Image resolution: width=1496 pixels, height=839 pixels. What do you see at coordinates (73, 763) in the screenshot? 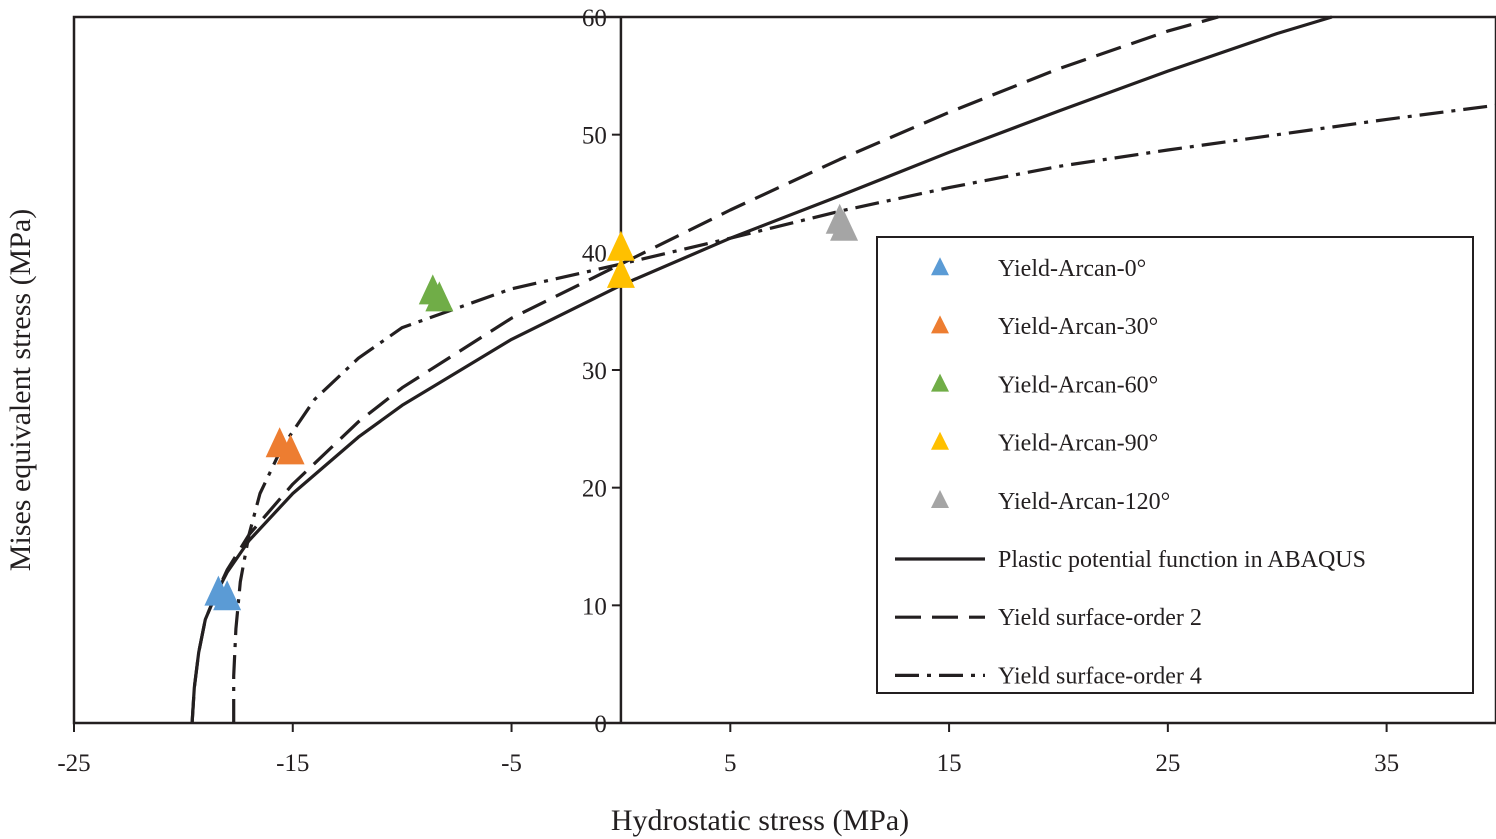
I see `x-tick-label: -25` at bounding box center [73, 763].